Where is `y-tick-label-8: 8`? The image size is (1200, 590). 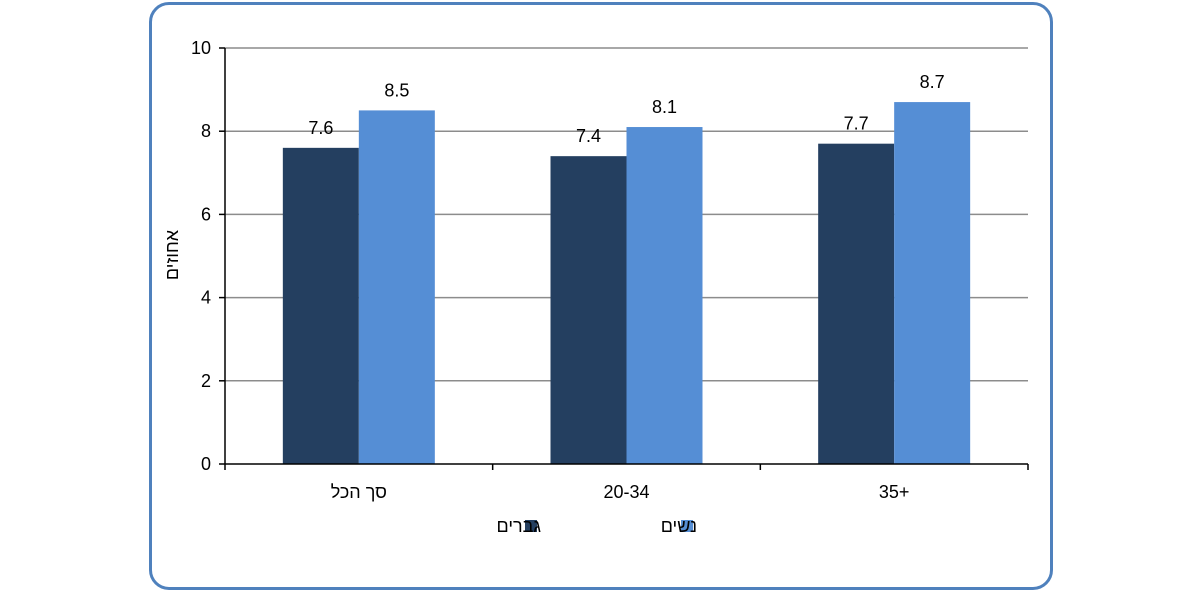
y-tick-label-8: 8 is located at coordinates (206, 131).